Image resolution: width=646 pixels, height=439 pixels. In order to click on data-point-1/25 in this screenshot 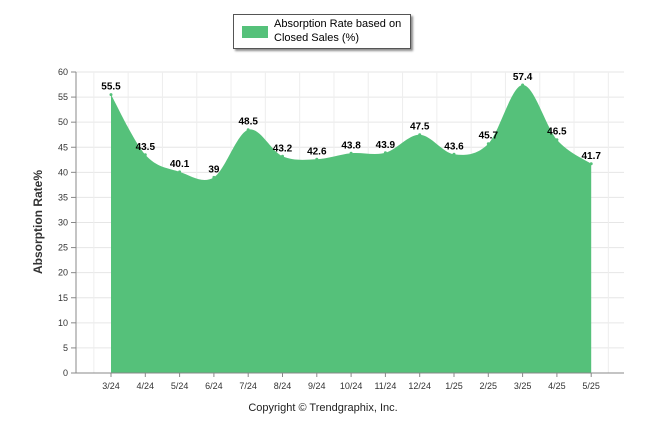, I will do `click(454, 154)`.